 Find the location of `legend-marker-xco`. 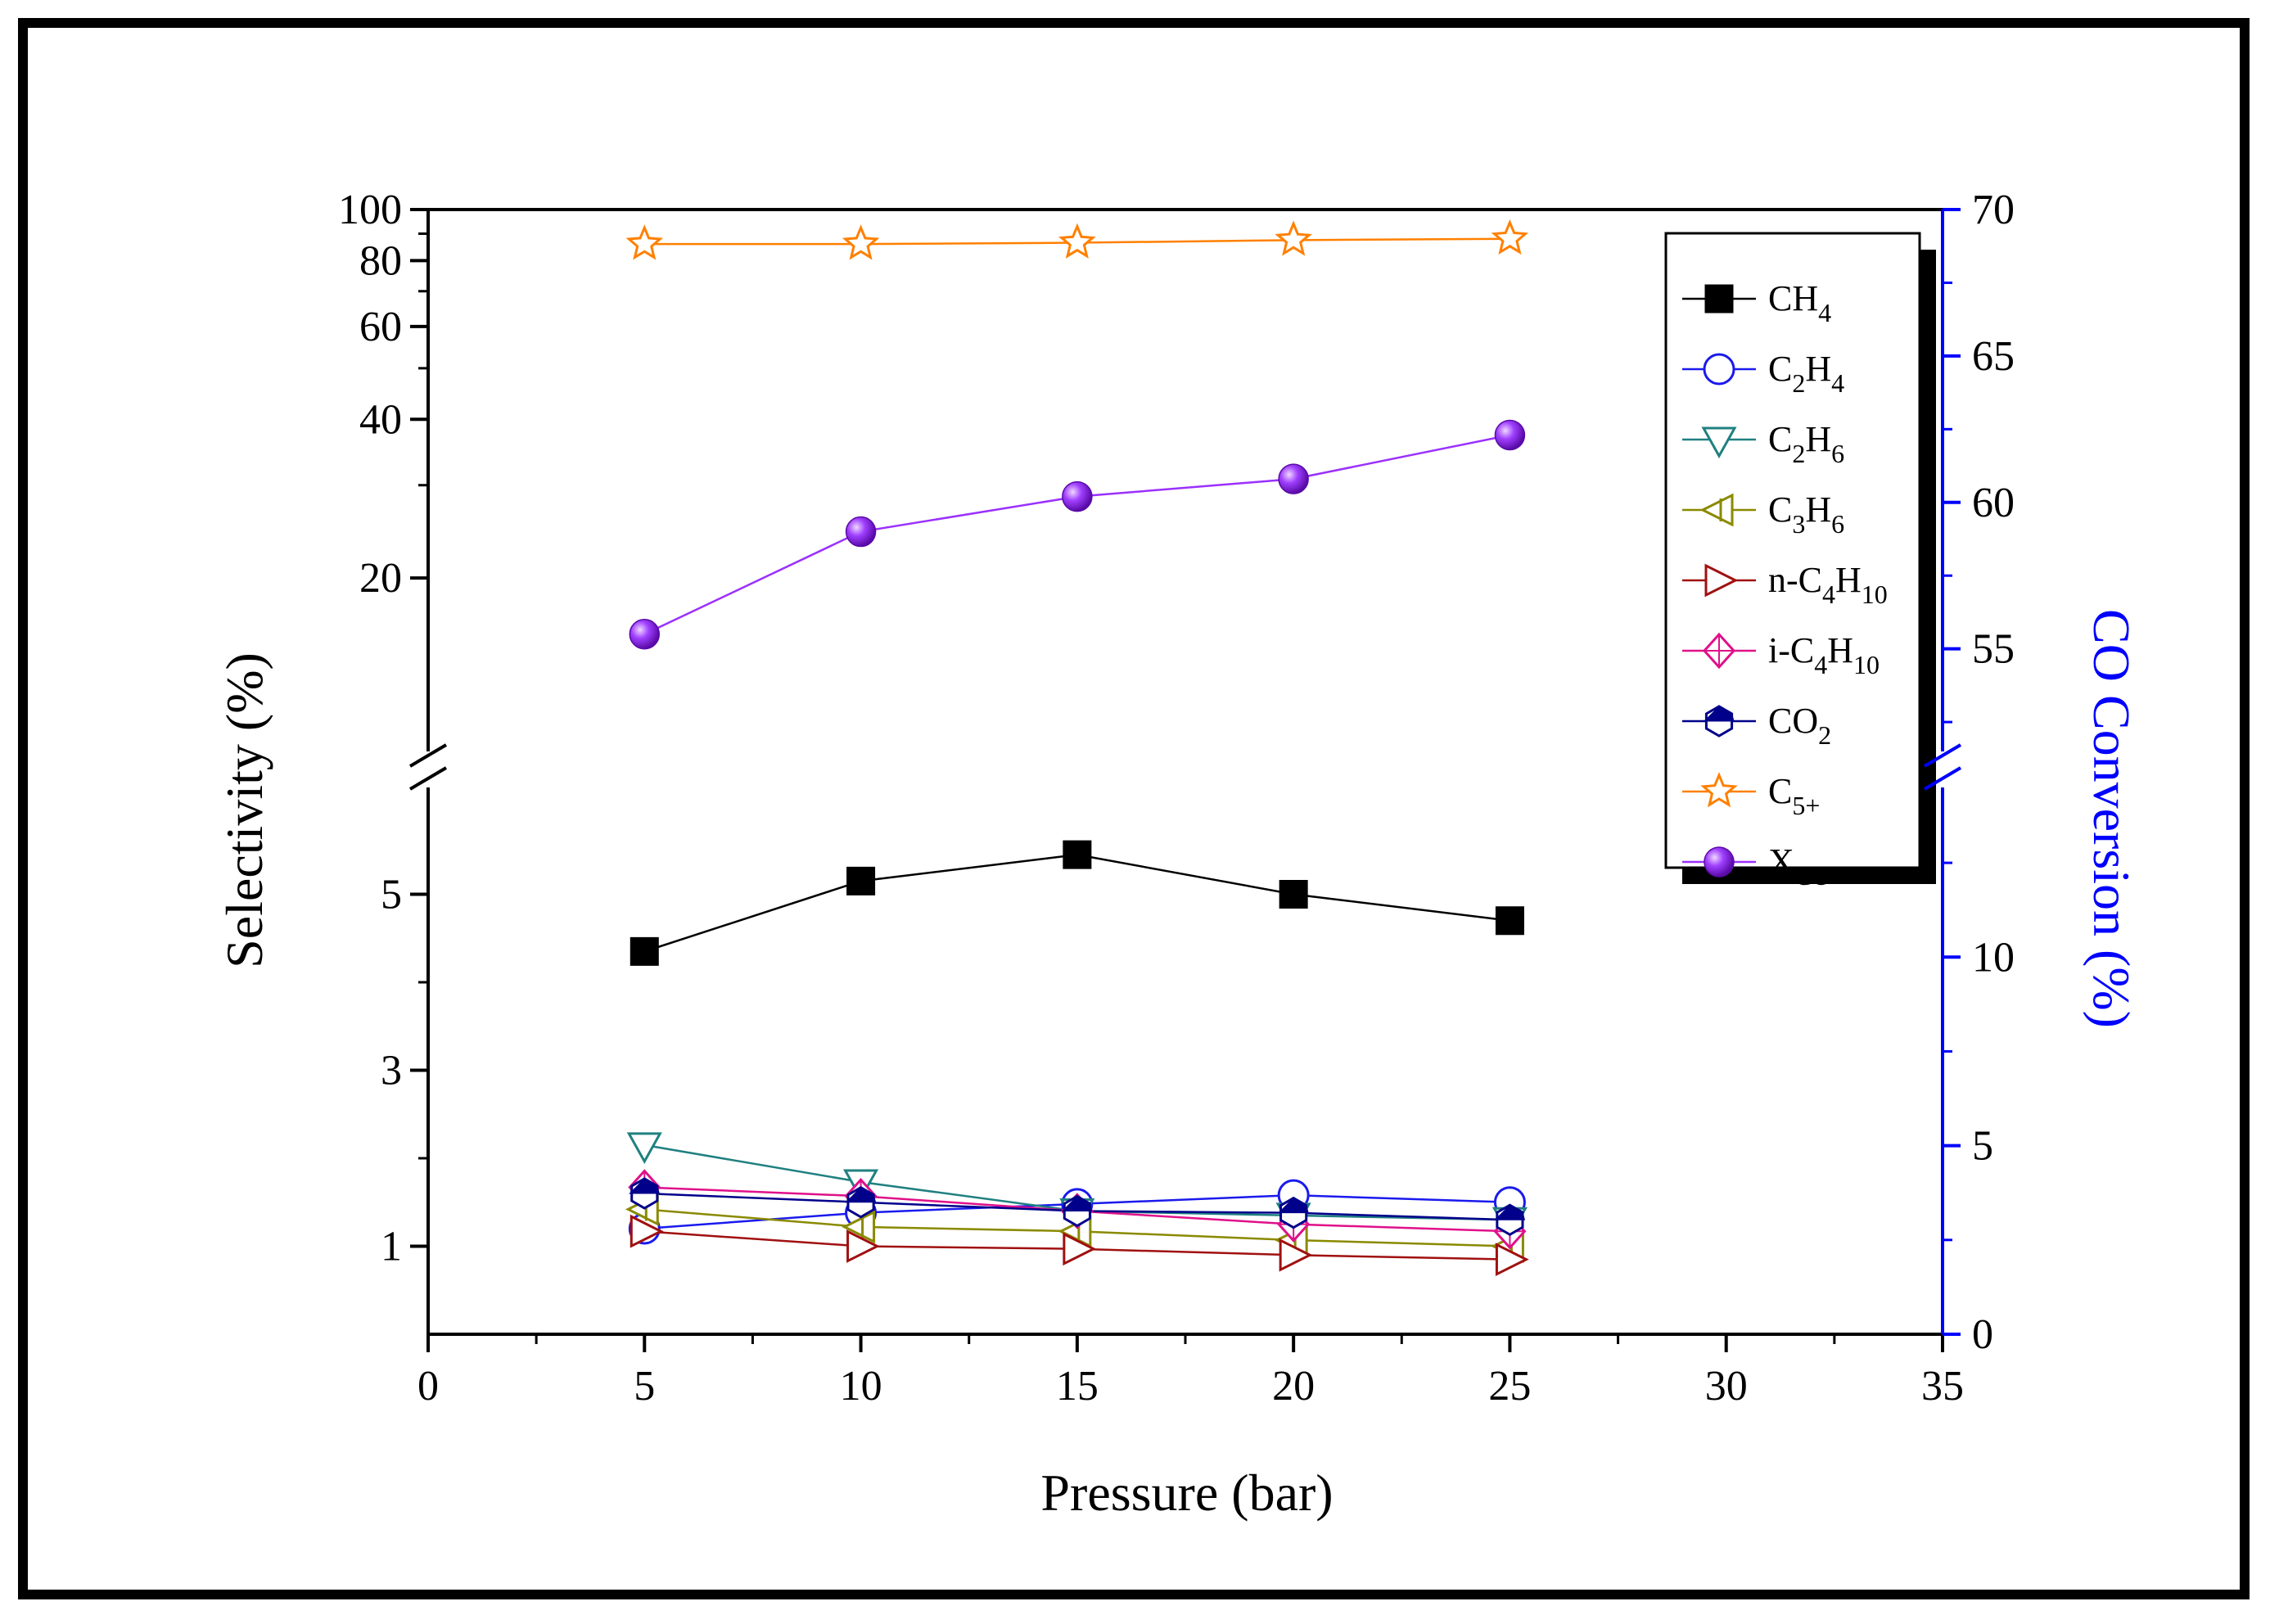

legend-marker-xco is located at coordinates (1719, 862).